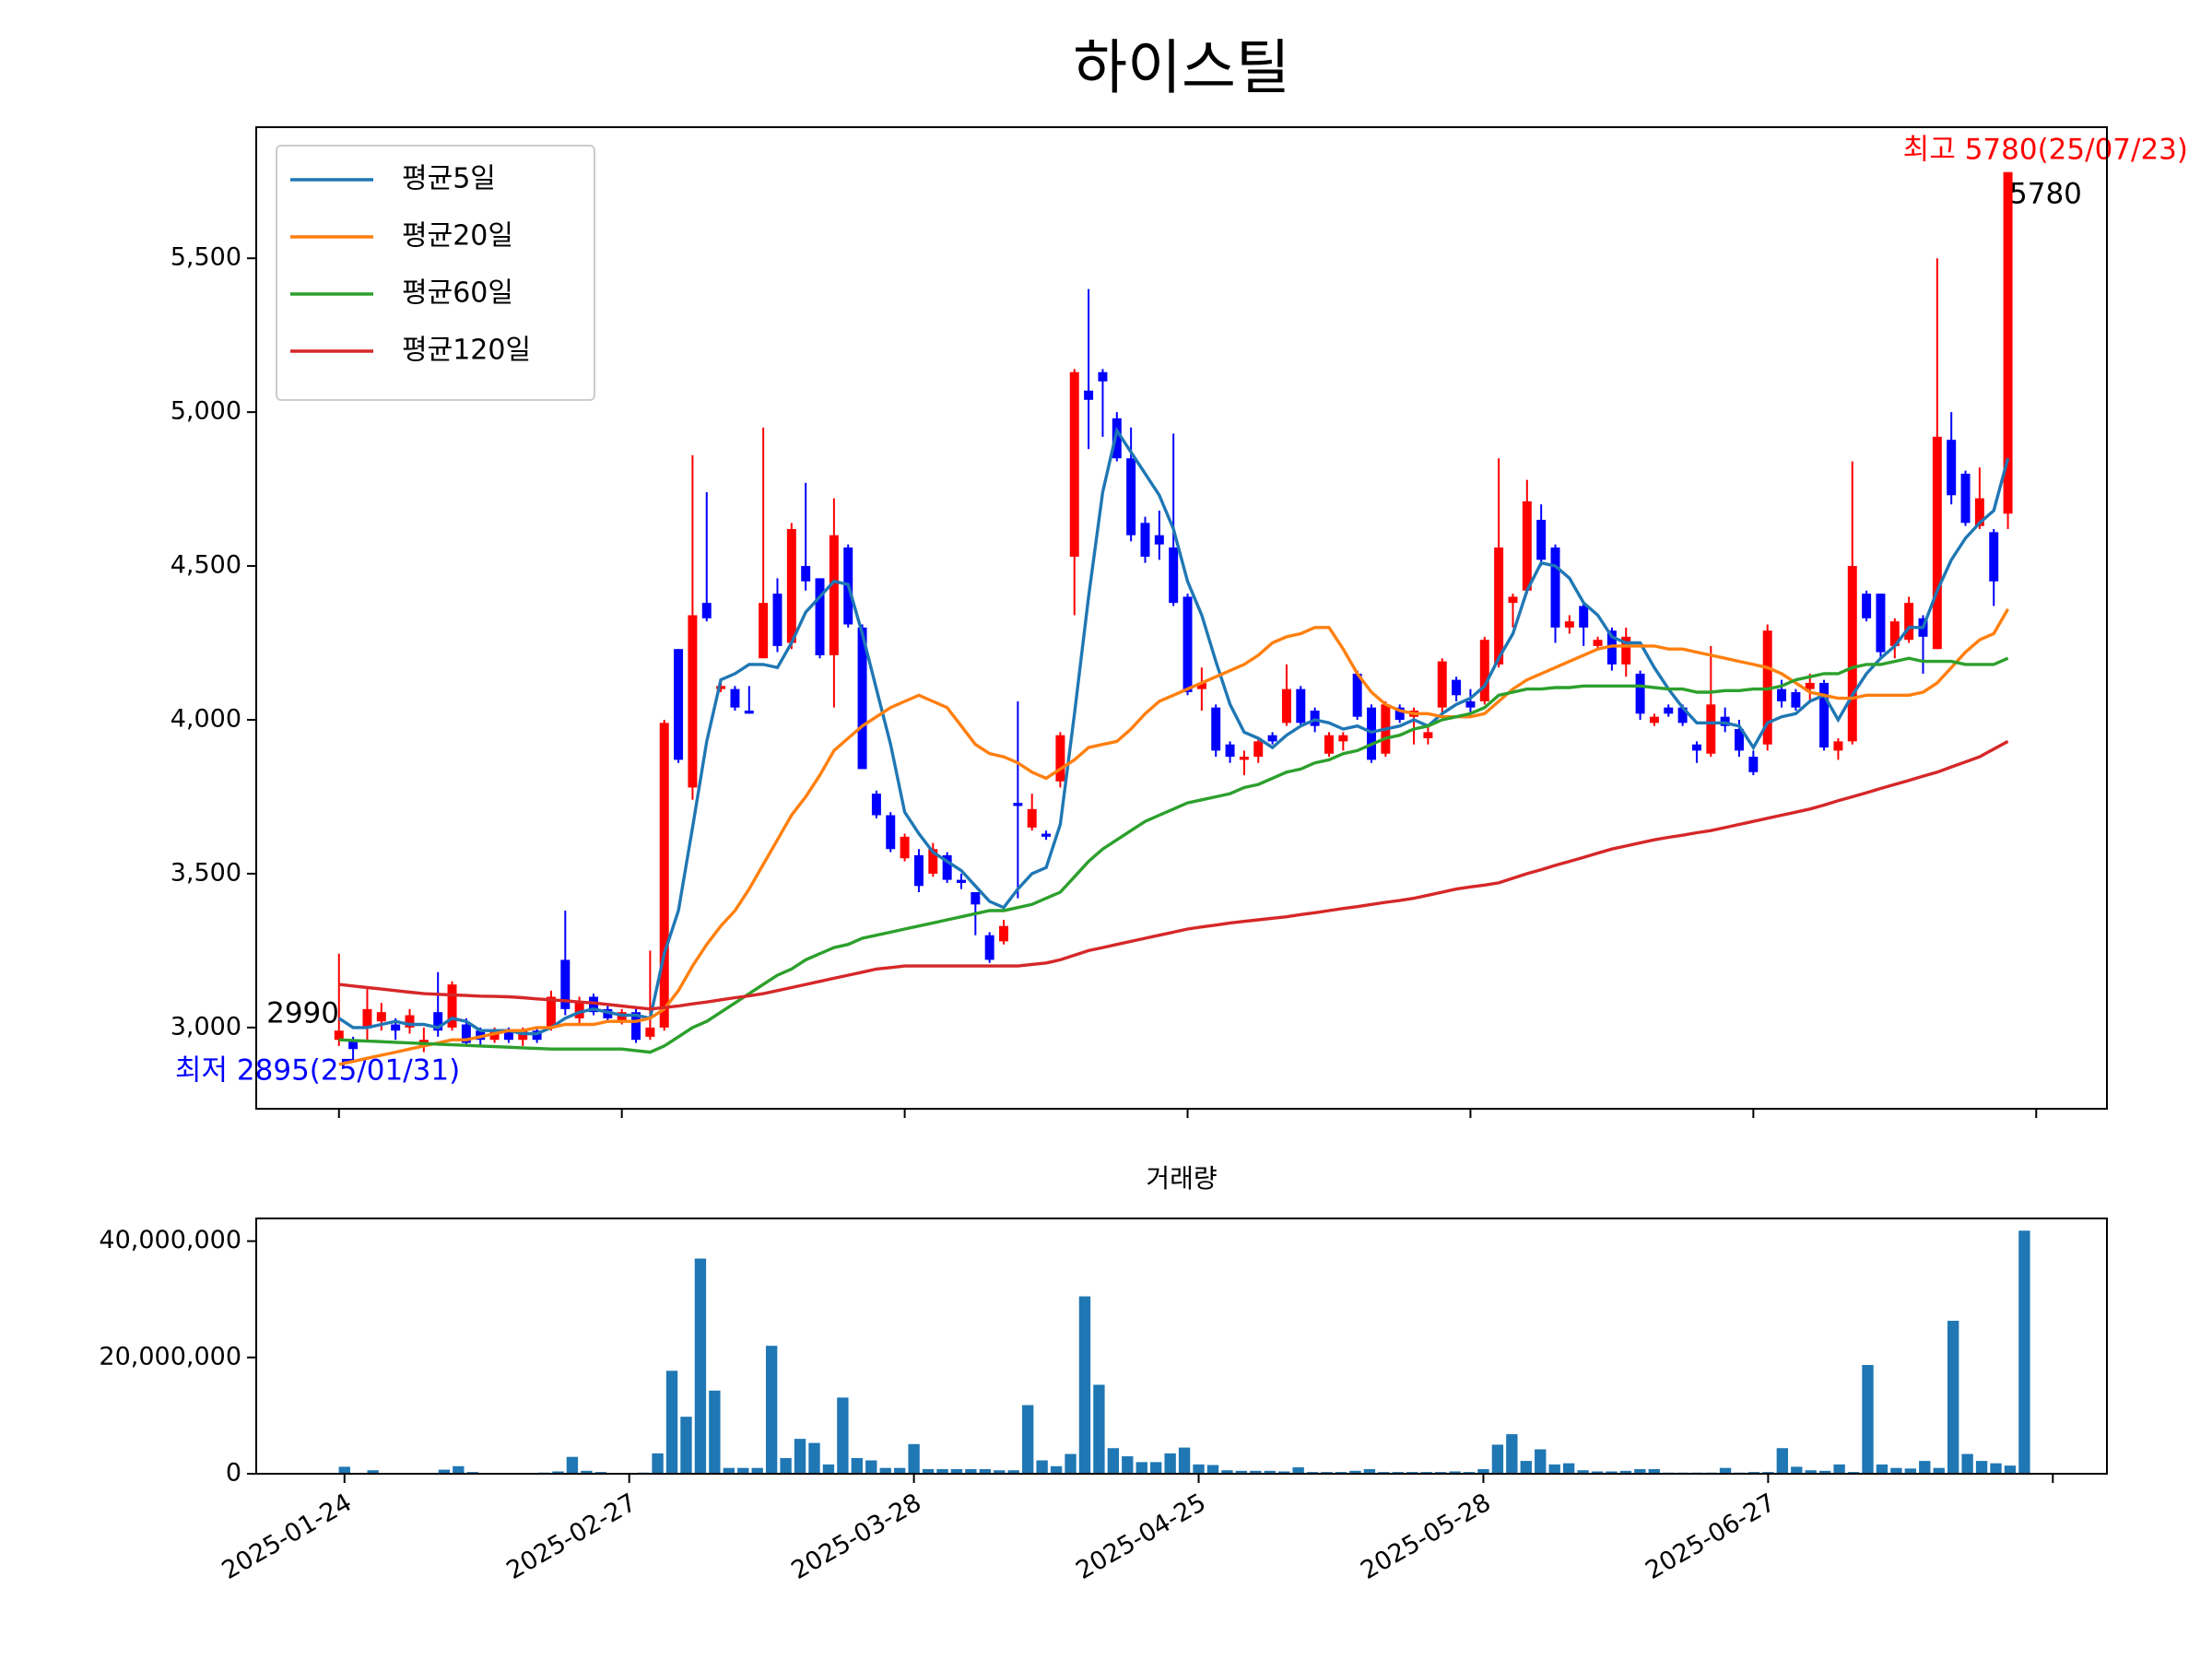 The width and height of the screenshot is (2212, 1659). I want to click on x-tick-label: 2025-06-27, so click(1710, 1536).